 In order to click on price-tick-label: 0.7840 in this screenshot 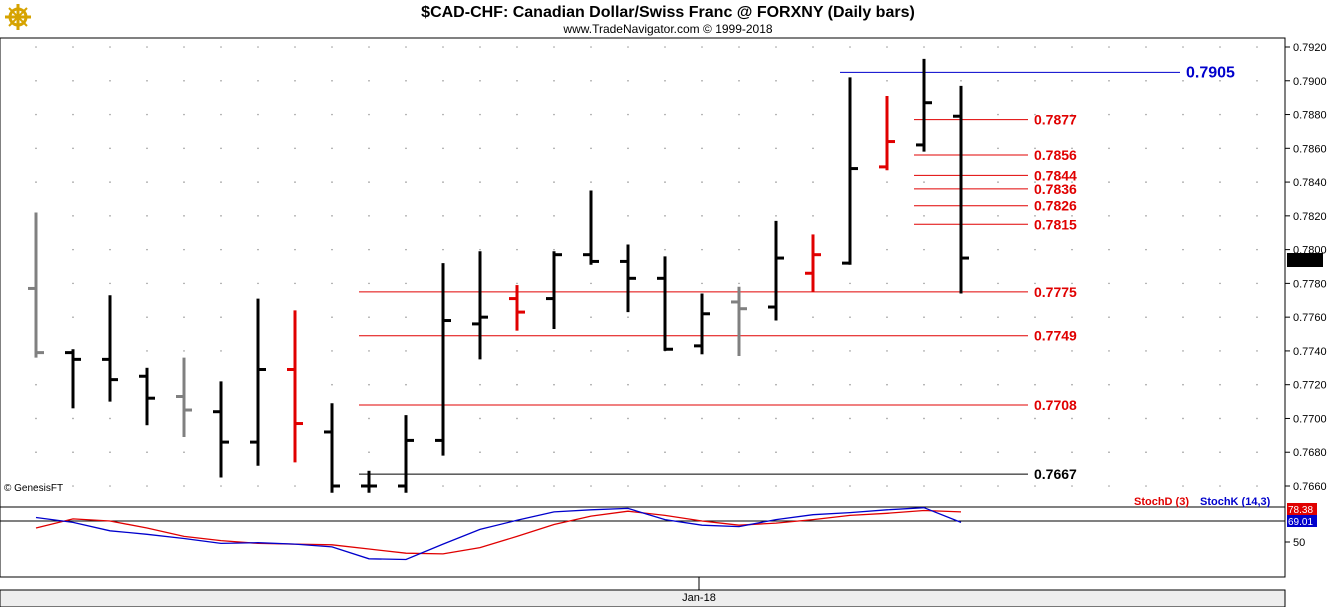, I will do `click(1310, 183)`.